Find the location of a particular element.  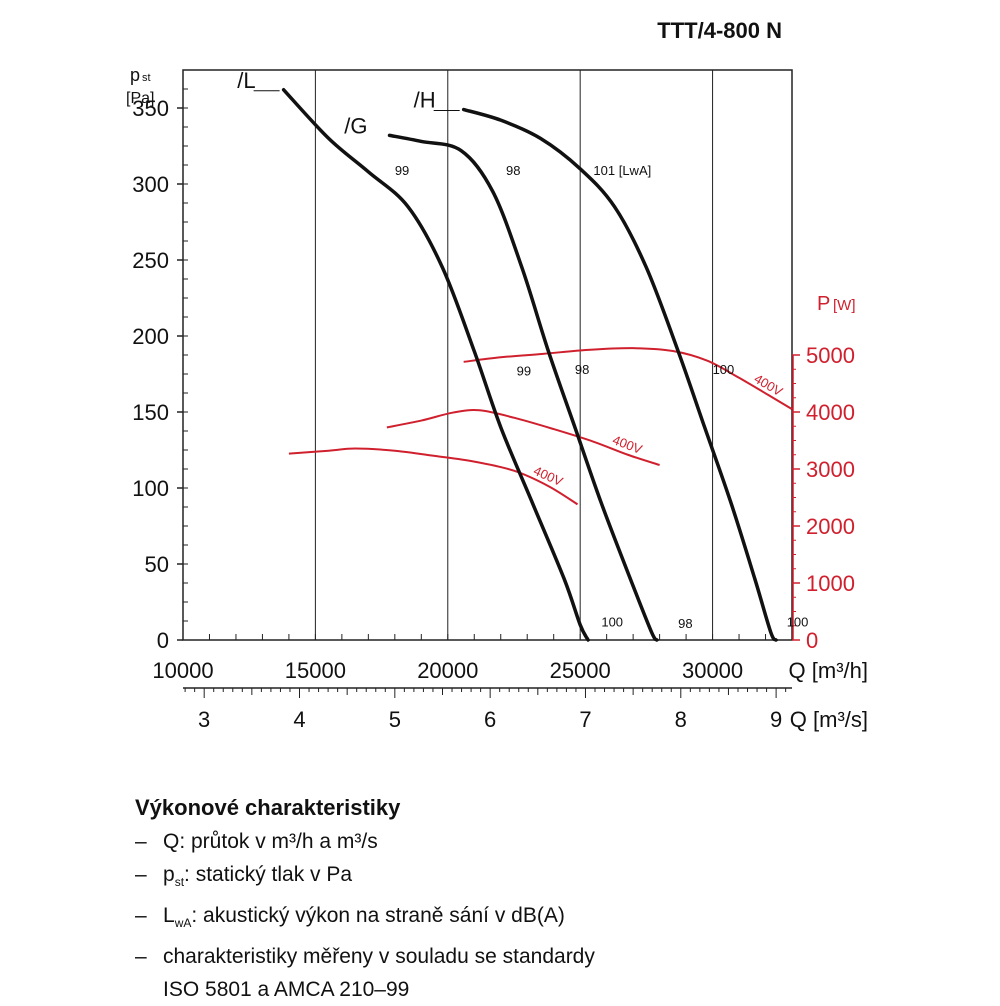

tick-label-x: 20000 is located at coordinates (447, 670).